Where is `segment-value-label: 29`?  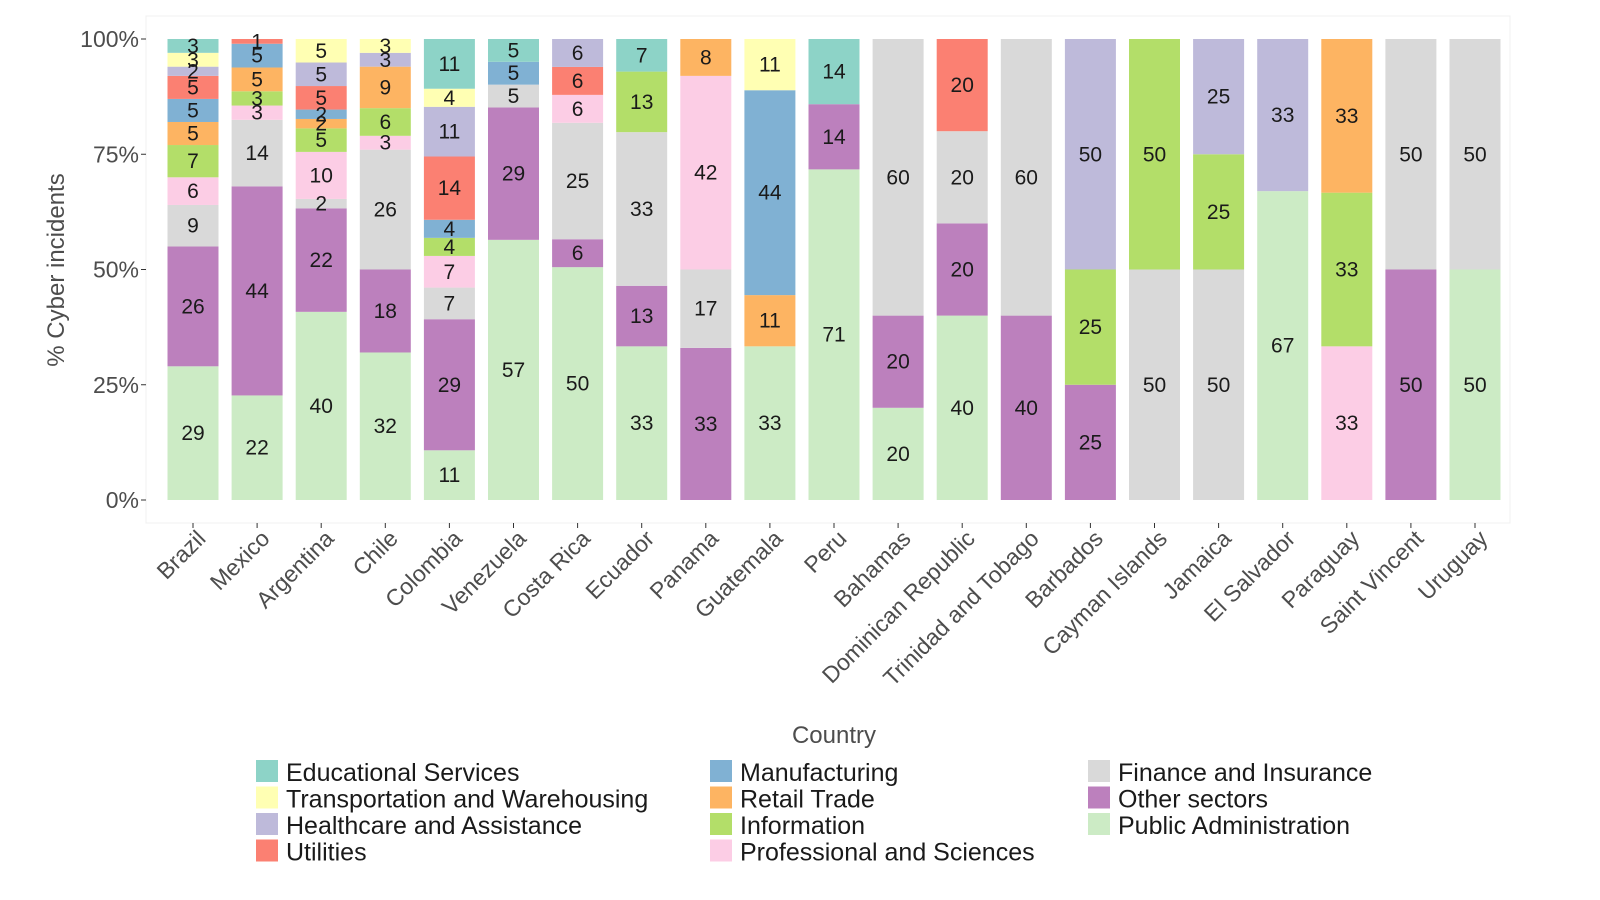 segment-value-label: 29 is located at coordinates (449, 385).